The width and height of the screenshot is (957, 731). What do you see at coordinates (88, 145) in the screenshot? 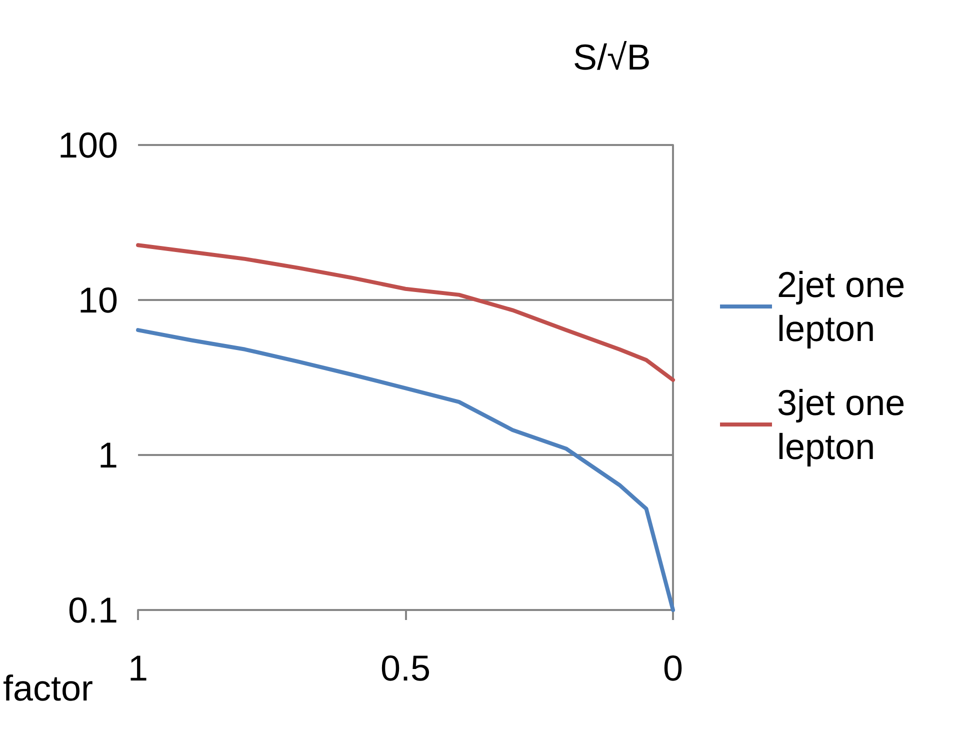
I see `y-tick-label: 100` at bounding box center [88, 145].